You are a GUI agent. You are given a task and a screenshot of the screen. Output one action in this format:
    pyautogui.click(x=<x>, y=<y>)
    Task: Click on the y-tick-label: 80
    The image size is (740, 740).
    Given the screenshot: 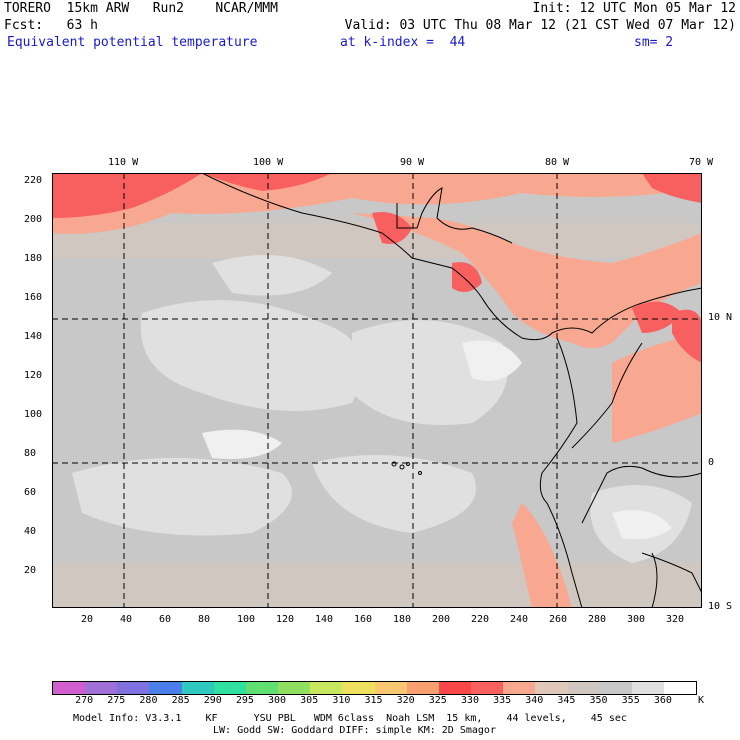 What is the action you would take?
    pyautogui.click(x=30, y=453)
    